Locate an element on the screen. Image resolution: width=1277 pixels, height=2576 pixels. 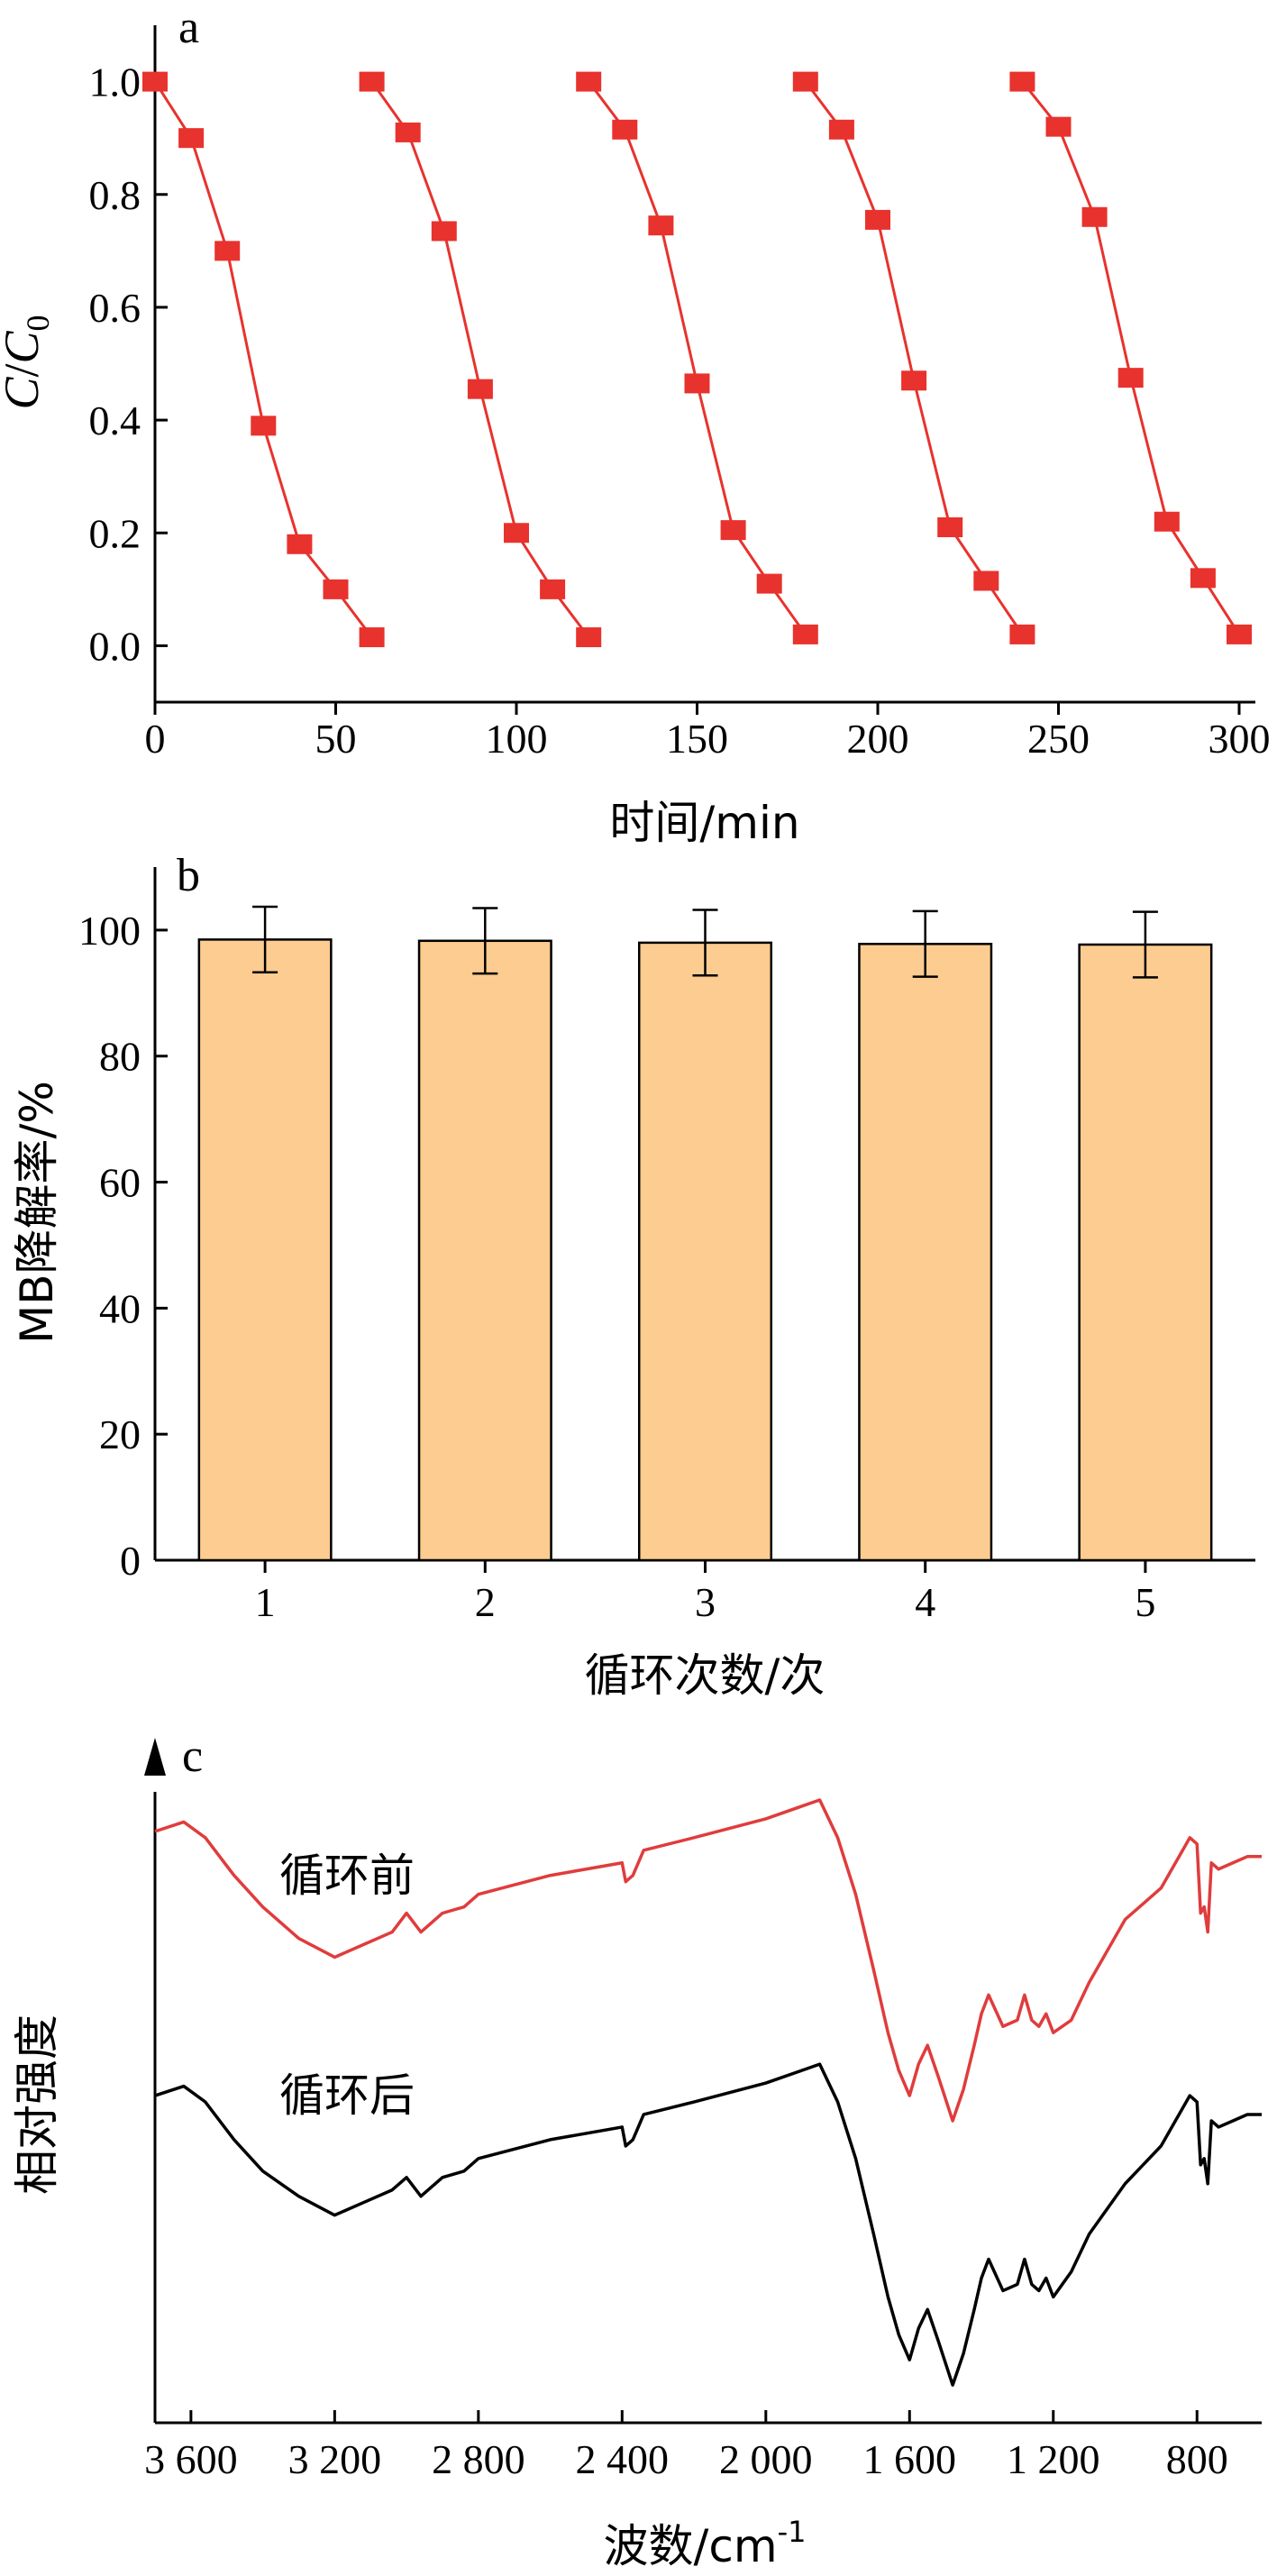
x-tick-label: 3 600 is located at coordinates (191, 2459).